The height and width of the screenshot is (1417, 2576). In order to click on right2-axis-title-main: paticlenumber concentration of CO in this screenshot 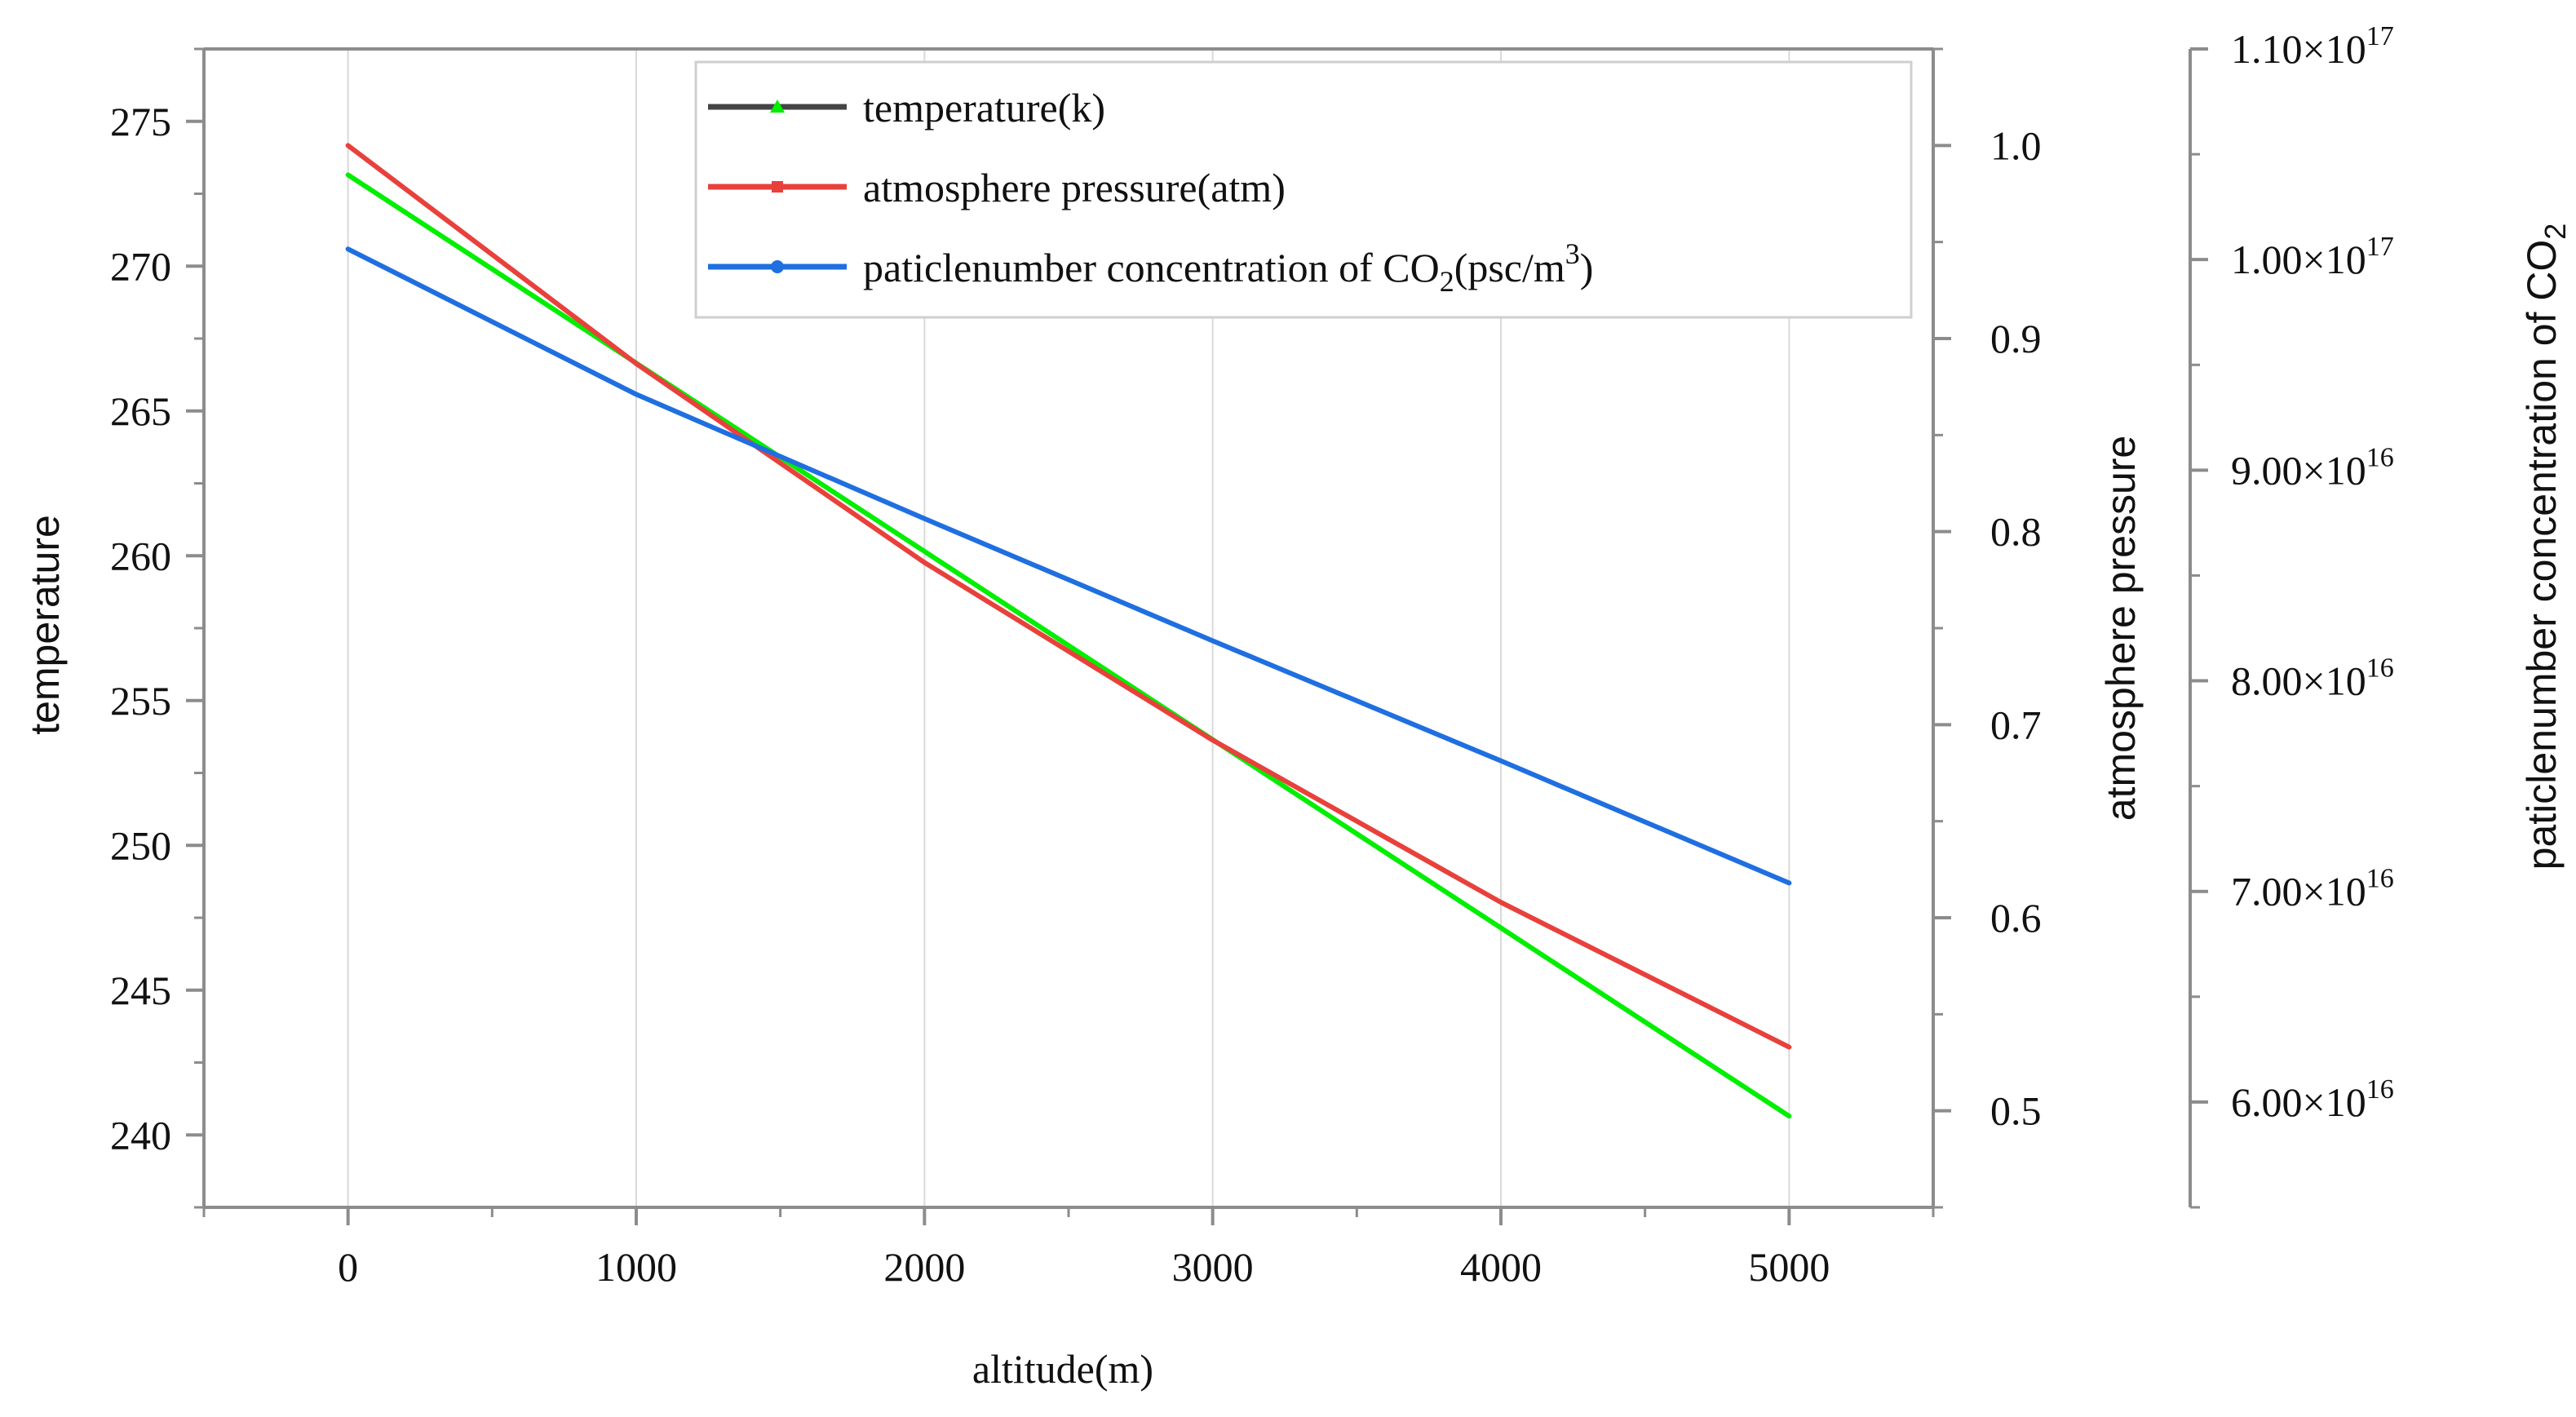, I will do `click(2542, 555)`.